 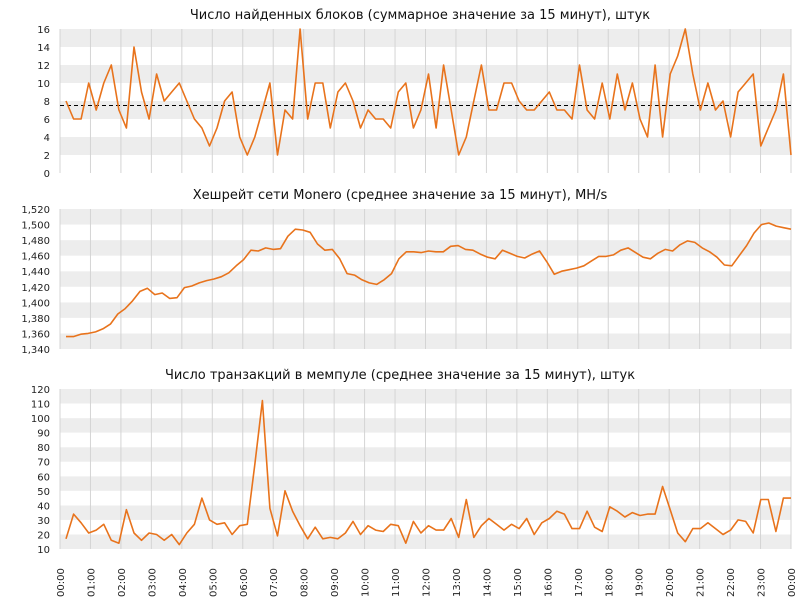 I want to click on x-tick-label: 12:00, so click(x=427, y=582).